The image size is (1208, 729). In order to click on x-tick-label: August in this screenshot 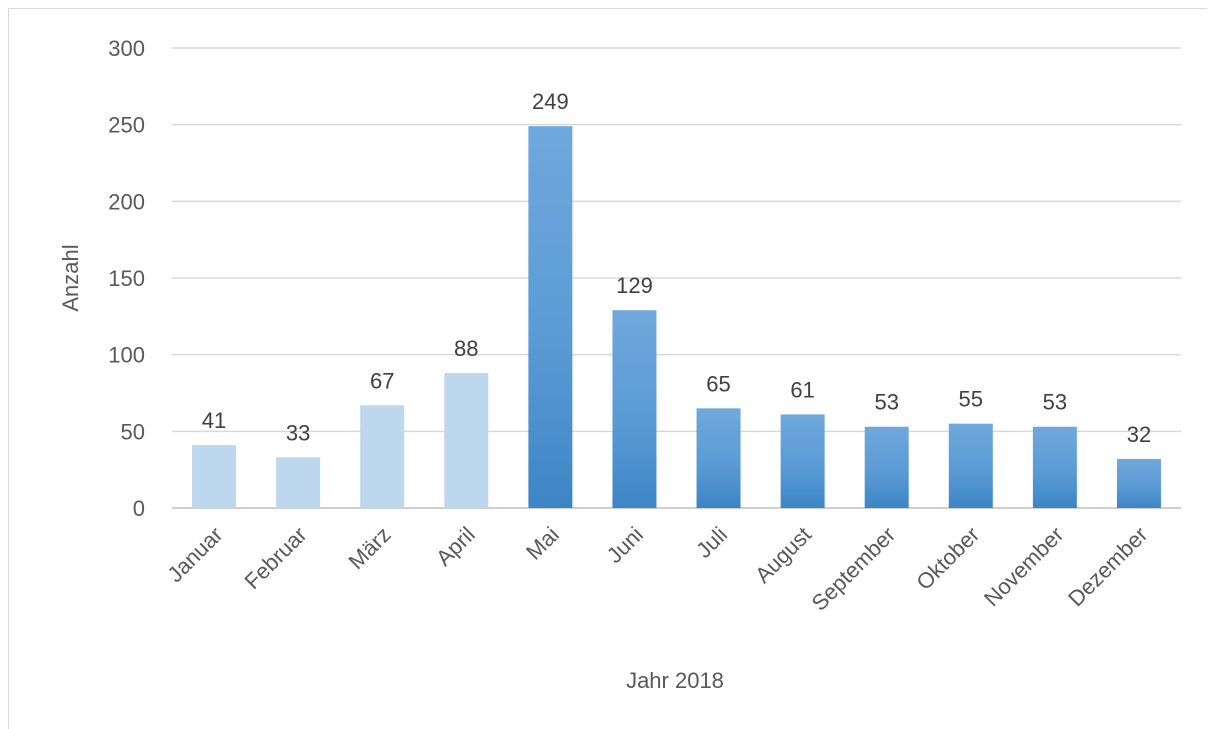, I will do `click(783, 555)`.